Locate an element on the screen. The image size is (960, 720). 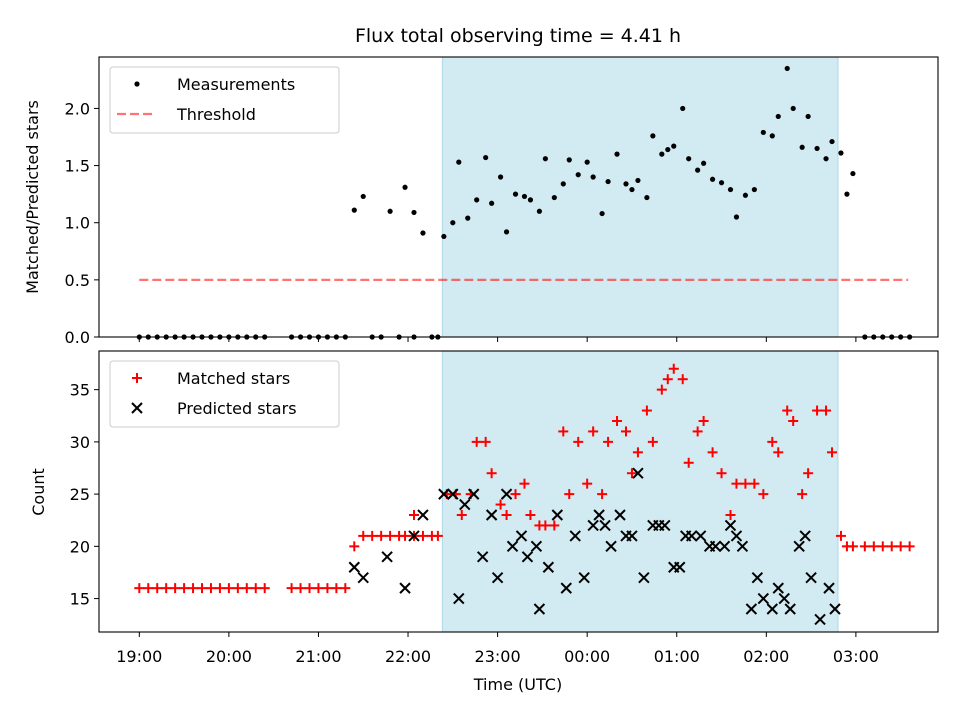
y-tick-label: 1.0 is located at coordinates (77, 223).